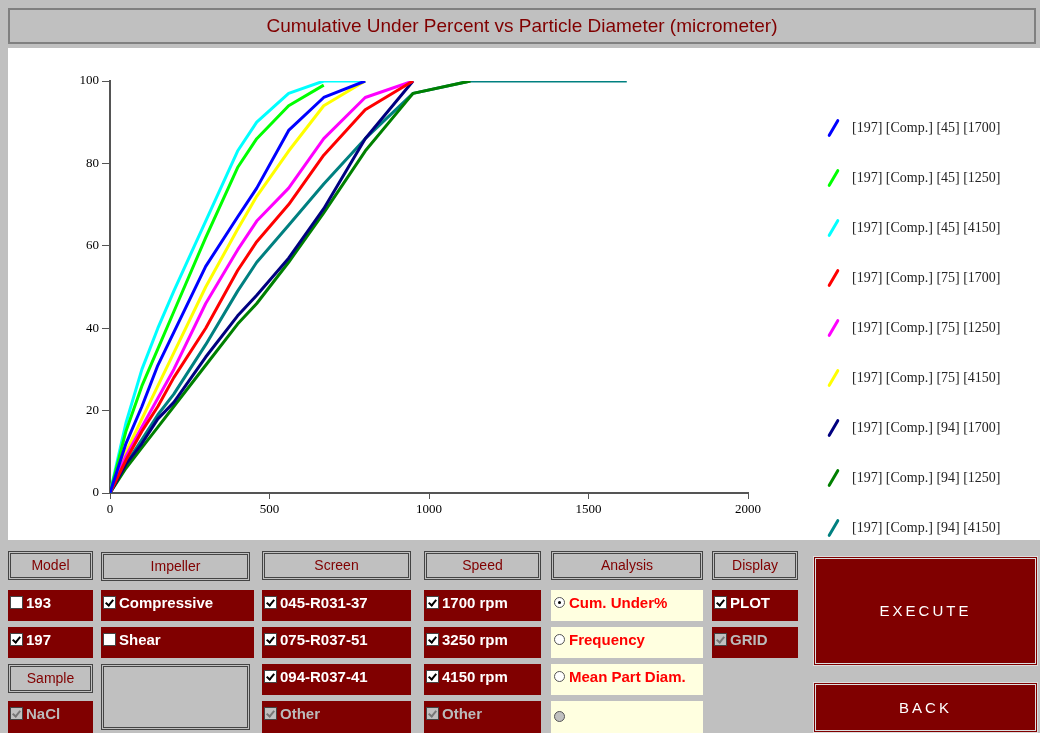 This screenshot has width=1040, height=733. Describe the element at coordinates (926, 128) in the screenshot. I see `legend-label: [197] [Comp.] [45] [1700]` at that location.